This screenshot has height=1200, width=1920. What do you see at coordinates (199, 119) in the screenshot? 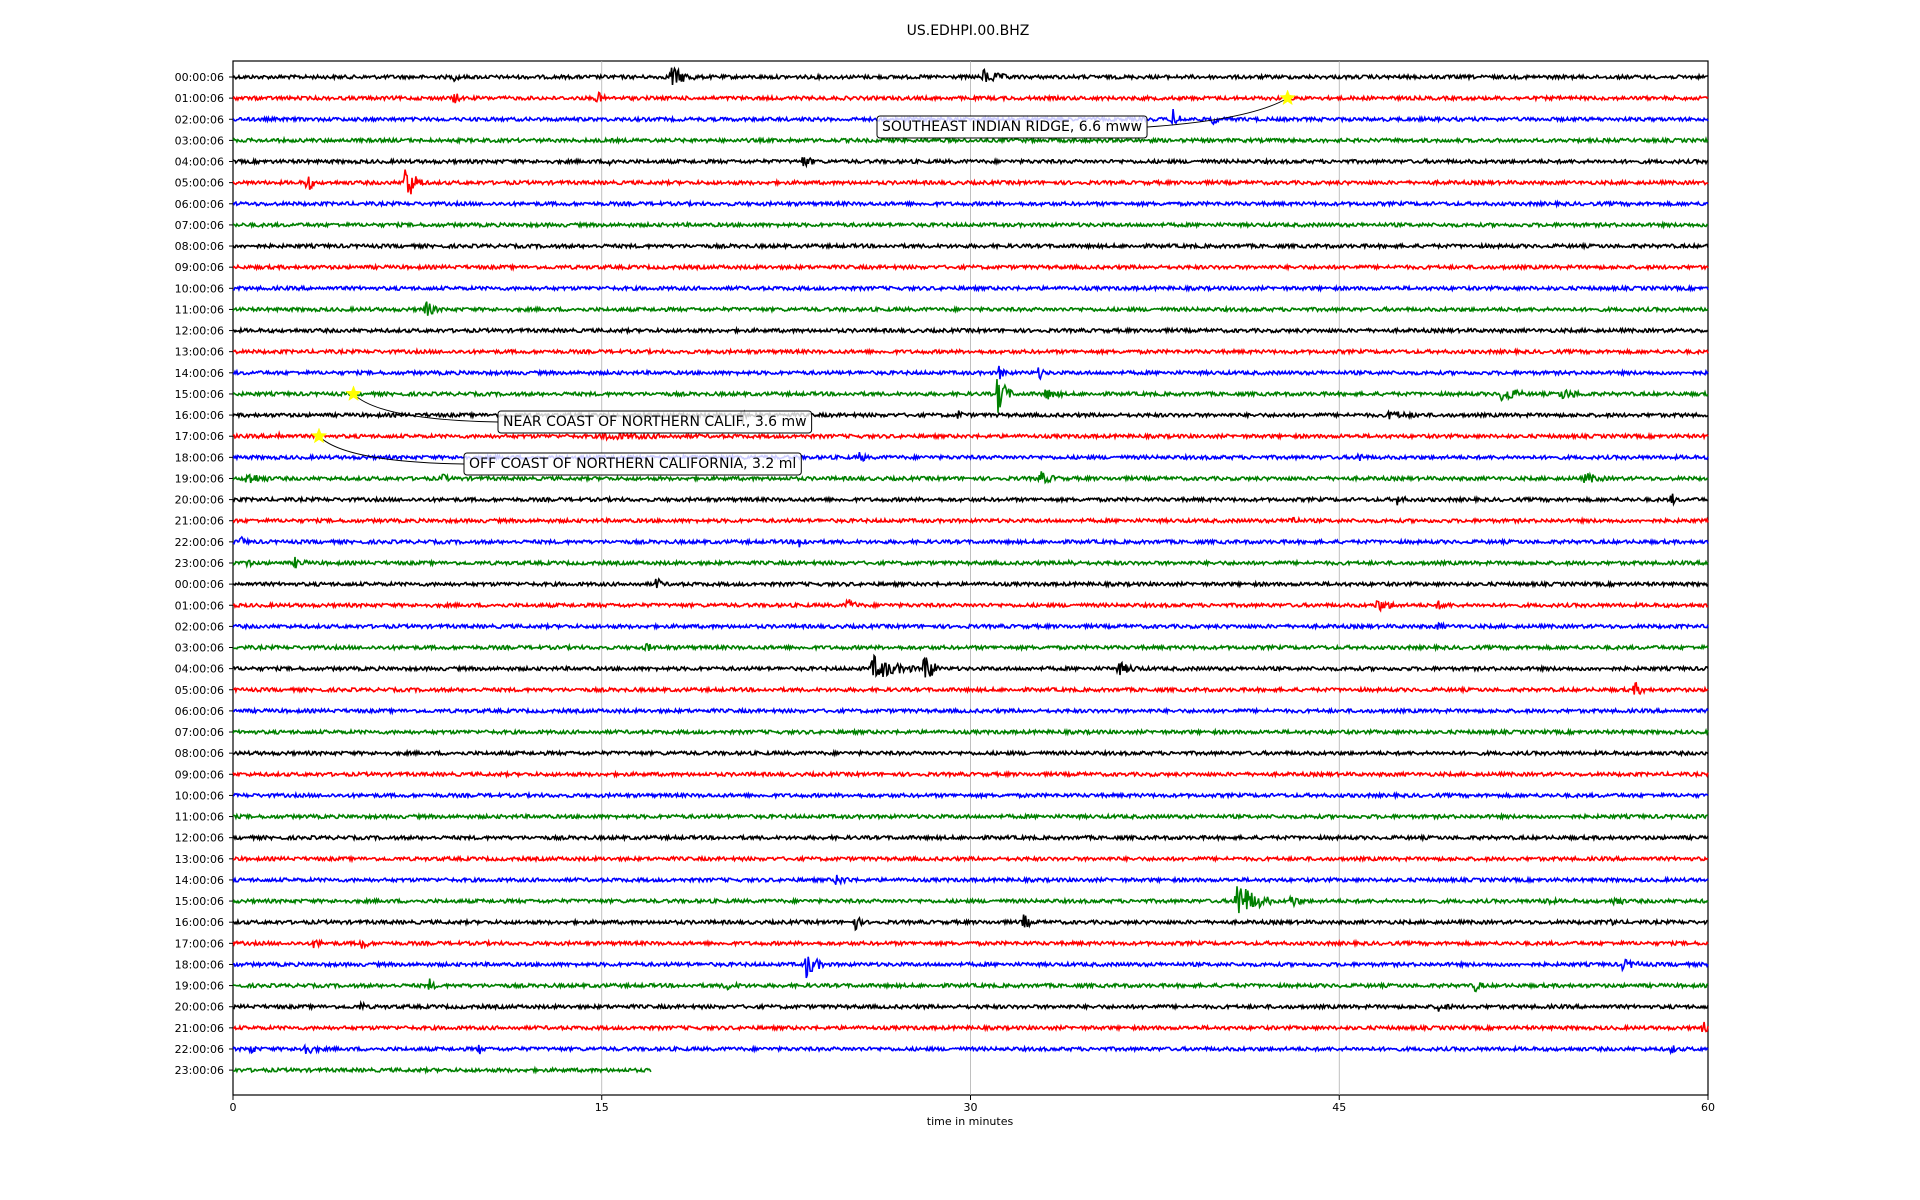
I see `y-tick-label: 02:00:06` at bounding box center [199, 119].